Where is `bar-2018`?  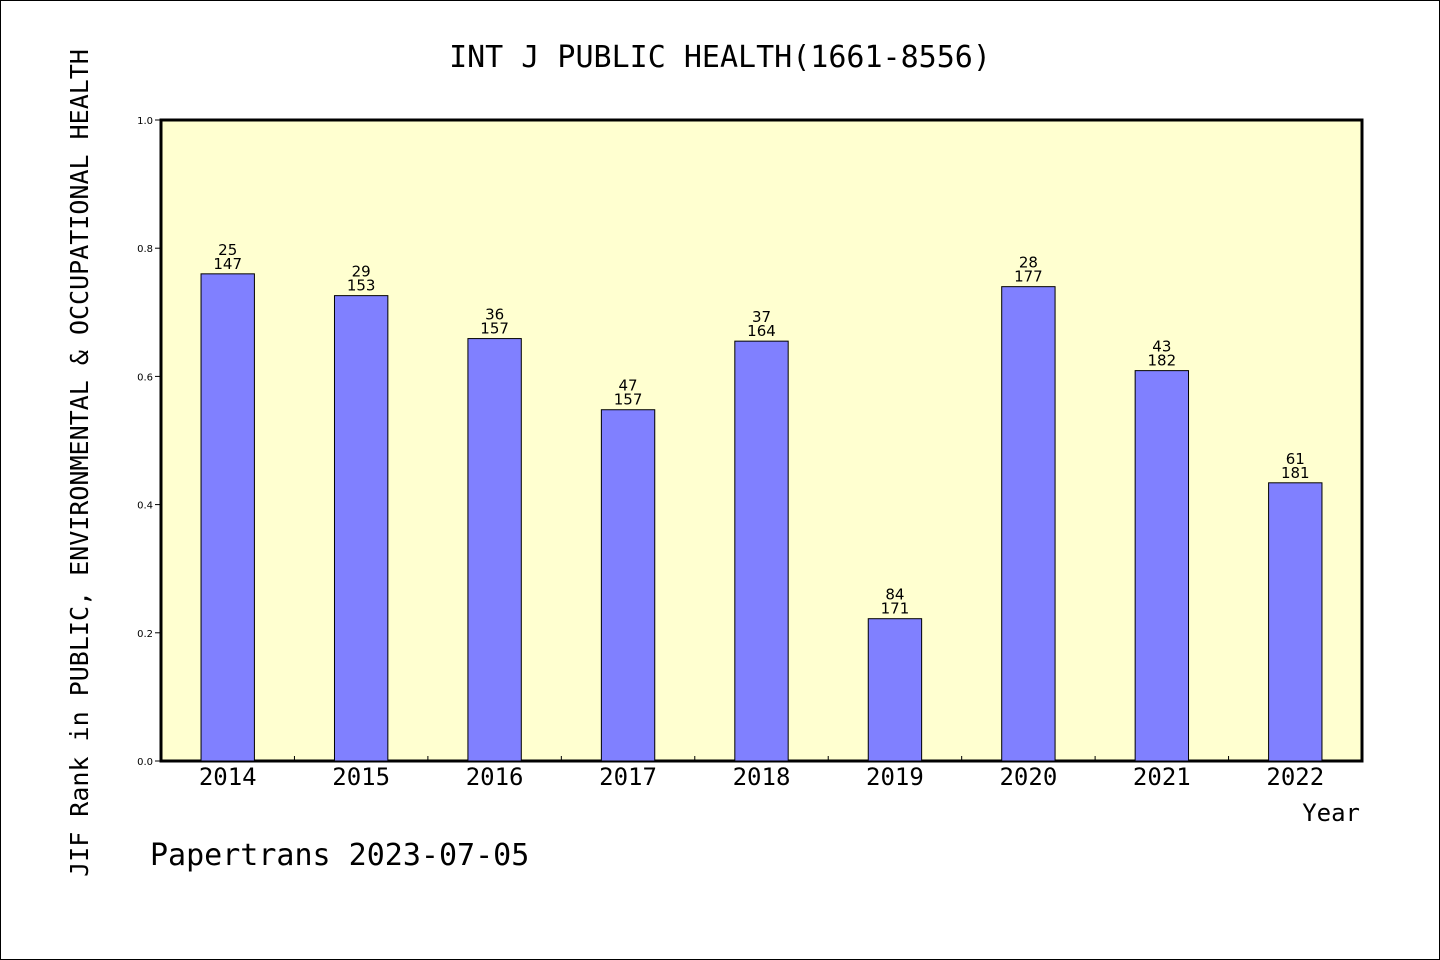
bar-2018 is located at coordinates (761, 551).